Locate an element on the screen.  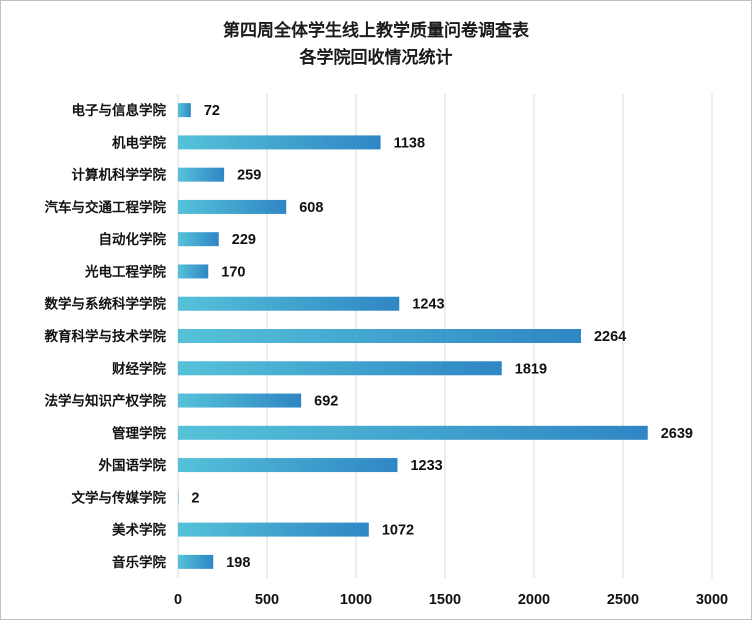
category-label: 文学与传媒学院 is located at coordinates (119, 497).